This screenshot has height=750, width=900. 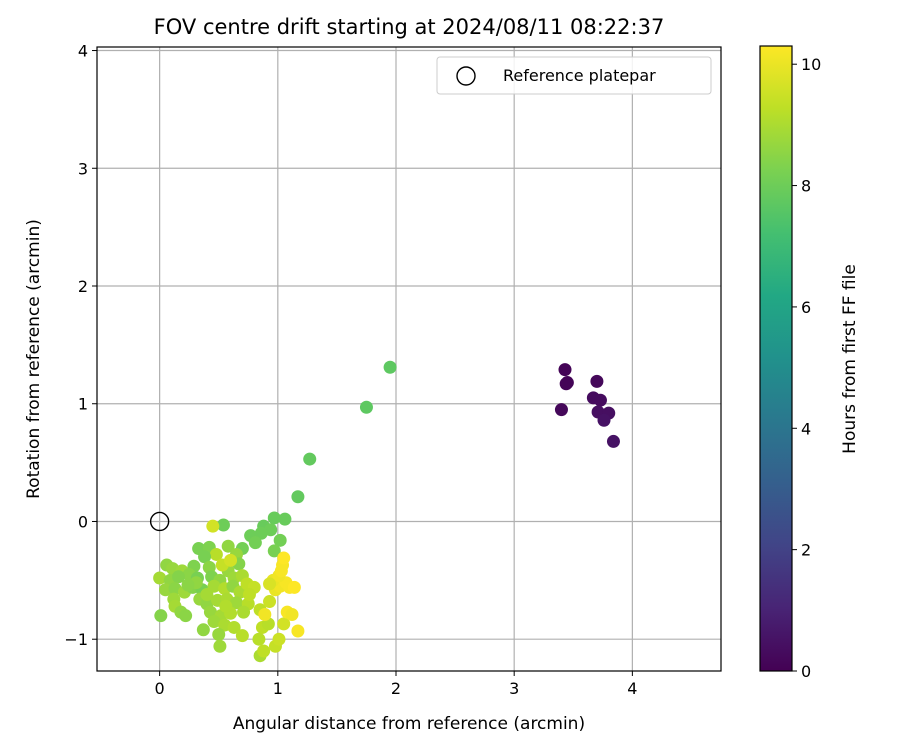 What do you see at coordinates (811, 64) in the screenshot?
I see `colorbar-tick-label: 10` at bounding box center [811, 64].